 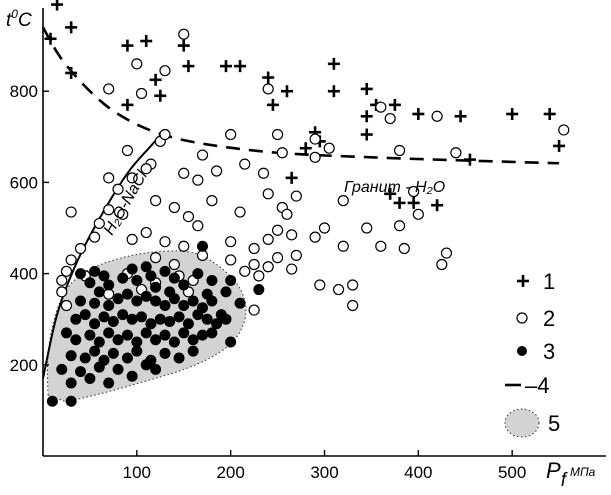 I want to click on y-axis-title-sup: 0, so click(x=14, y=14).